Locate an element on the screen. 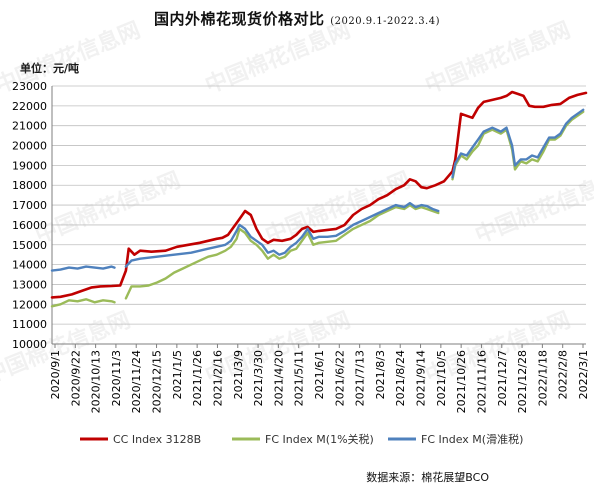 The image size is (594, 488). data-source-note: 数据来源：棉花展望BCO is located at coordinates (427, 477).